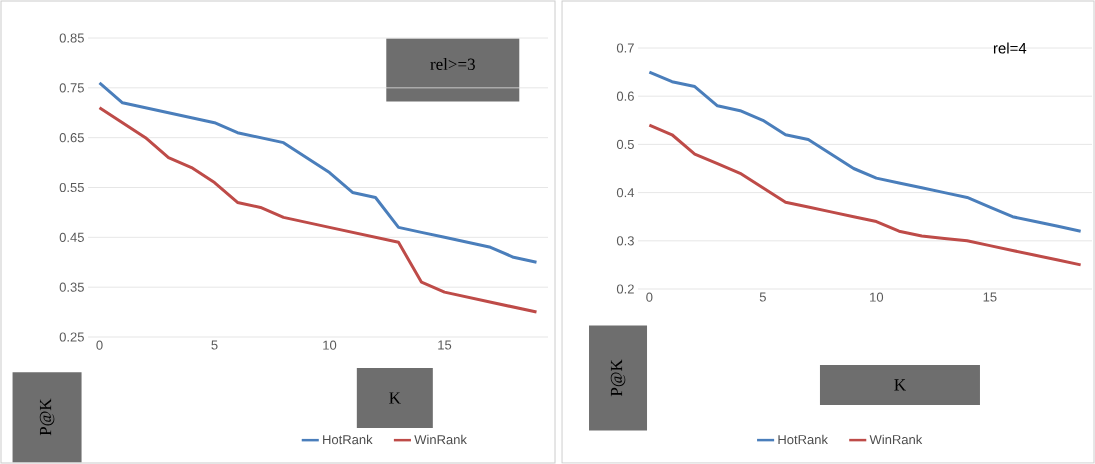 This screenshot has height=464, width=1095. Describe the element at coordinates (625, 96) in the screenshot. I see `y-tick-label: 0.6` at that location.